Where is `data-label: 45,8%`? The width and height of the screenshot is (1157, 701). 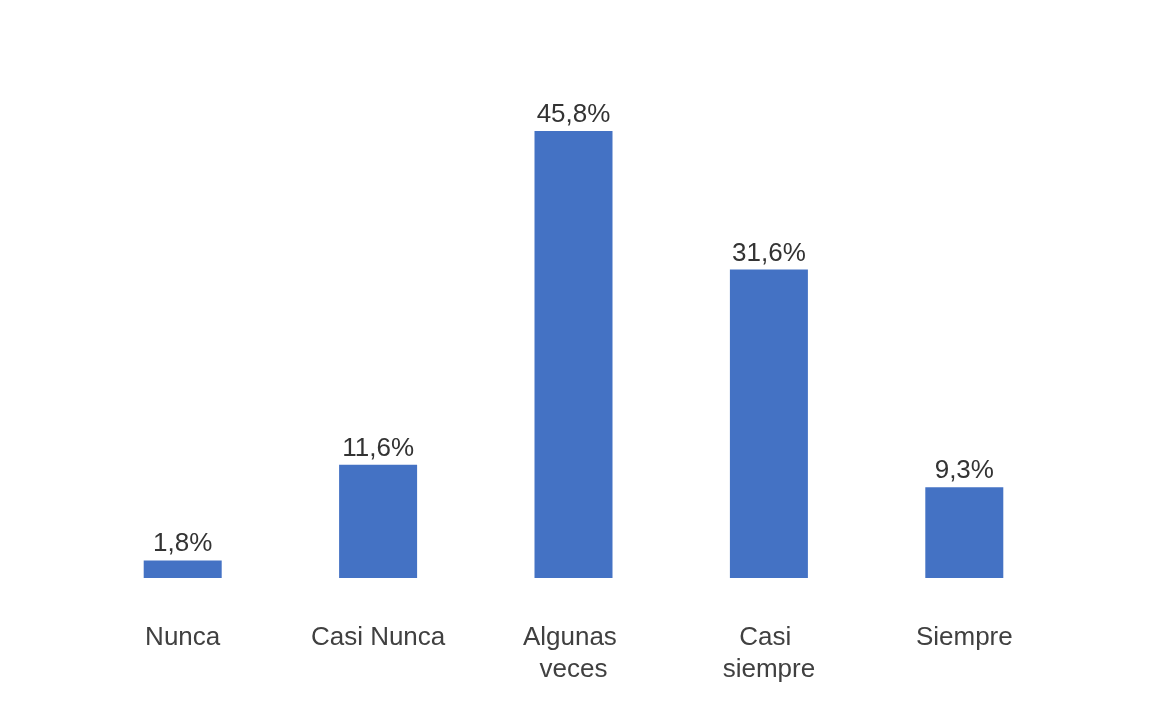 data-label: 45,8% is located at coordinates (573, 112).